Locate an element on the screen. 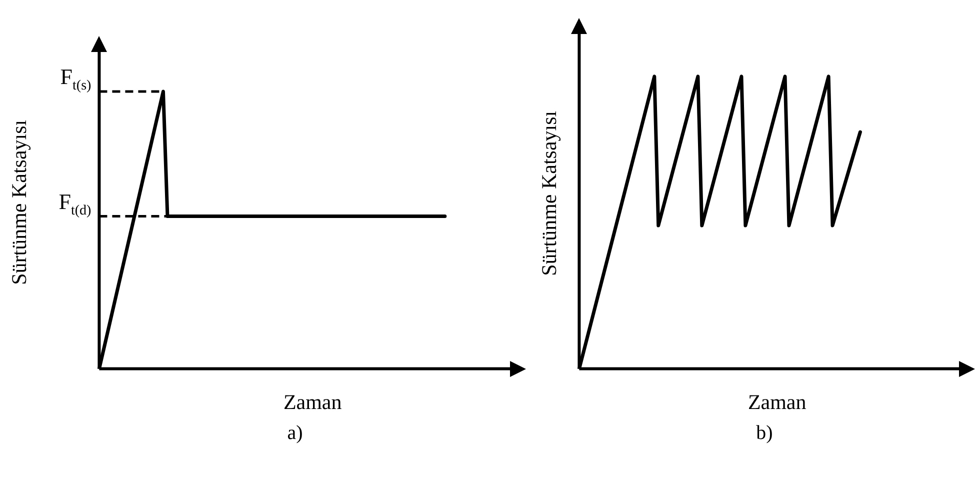 Image resolution: width=979 pixels, height=477 pixels. text: a) is located at coordinates (295, 433).